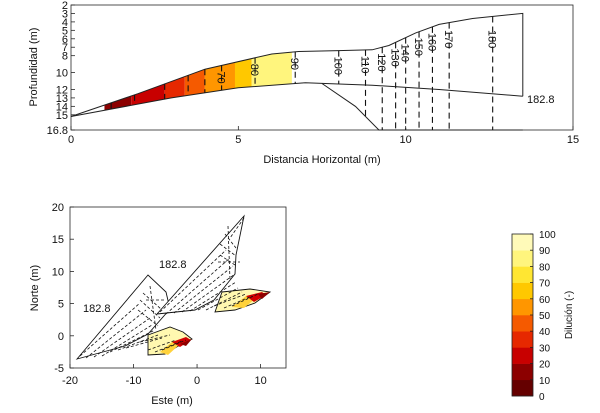 Image resolution: width=600 pixels, height=413 pixels. I want to click on top-contour-label: 90, so click(294, 64).